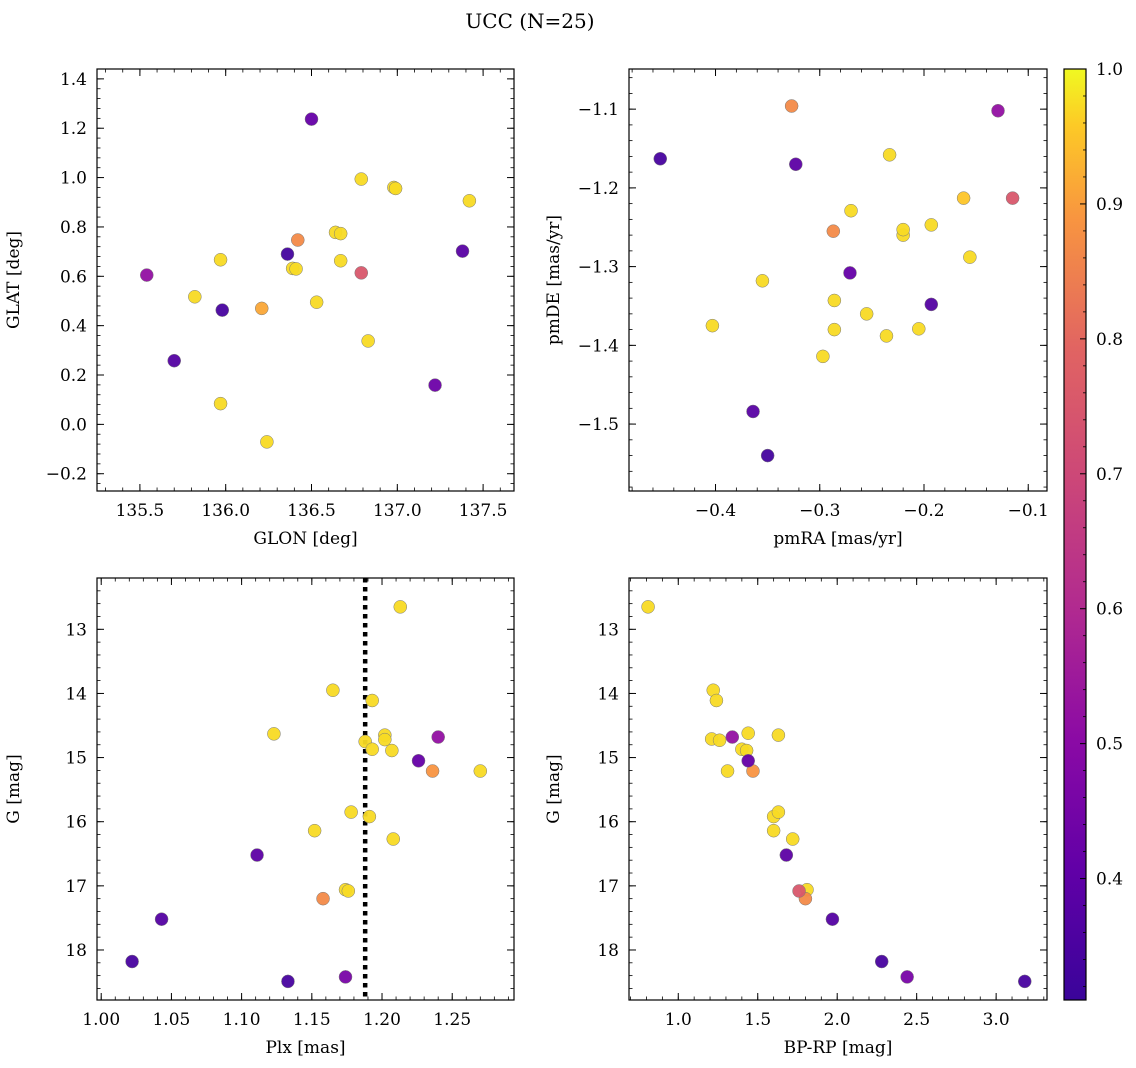 The width and height of the screenshot is (1136, 1068). Describe the element at coordinates (483, 511) in the screenshot. I see `x-tick-label: 137.5` at that location.